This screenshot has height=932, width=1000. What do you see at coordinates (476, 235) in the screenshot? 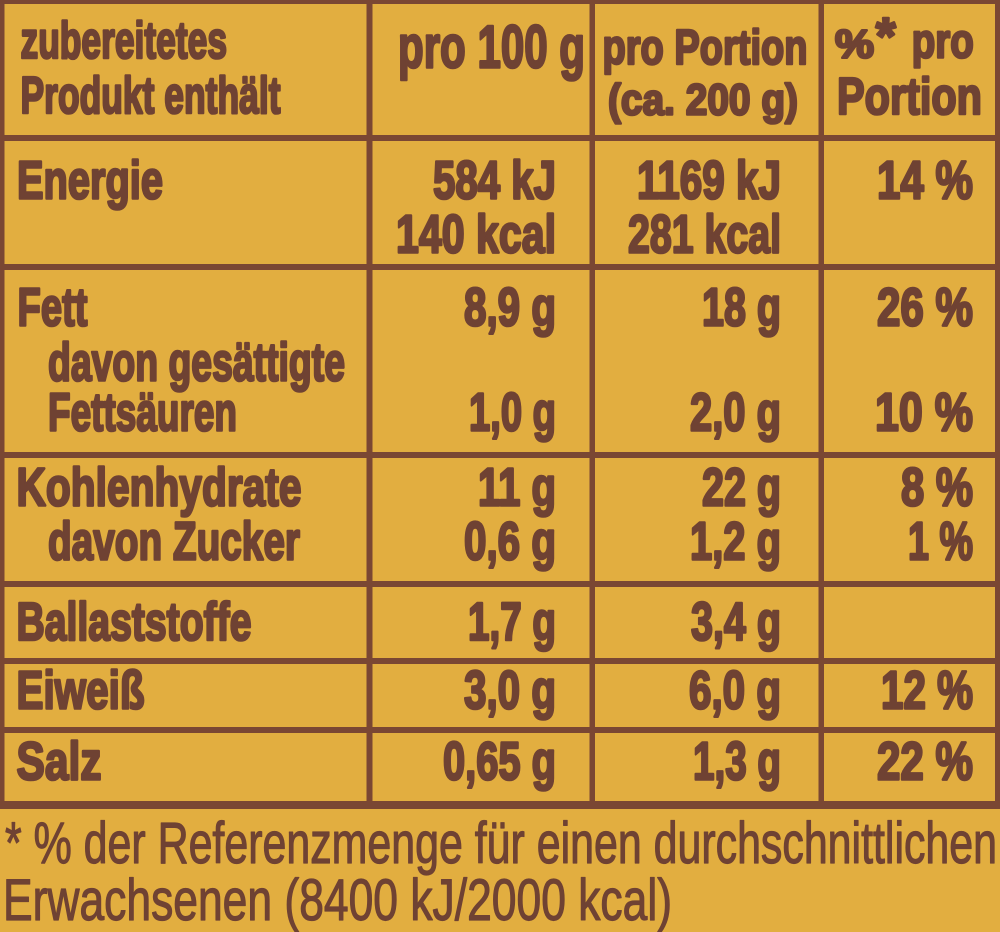
I see `svg-text: 140 kcal` at bounding box center [476, 235].